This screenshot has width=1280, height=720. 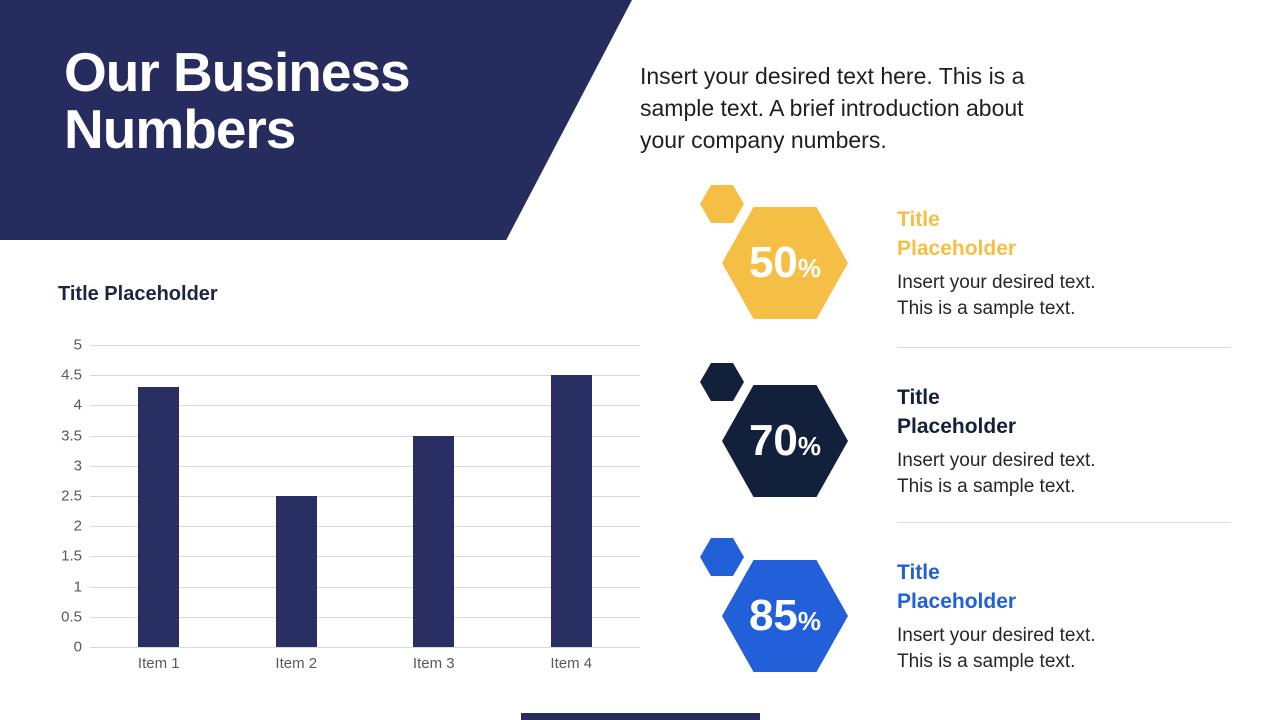 I want to click on y-axis-tick-label: 4, so click(x=77, y=405).